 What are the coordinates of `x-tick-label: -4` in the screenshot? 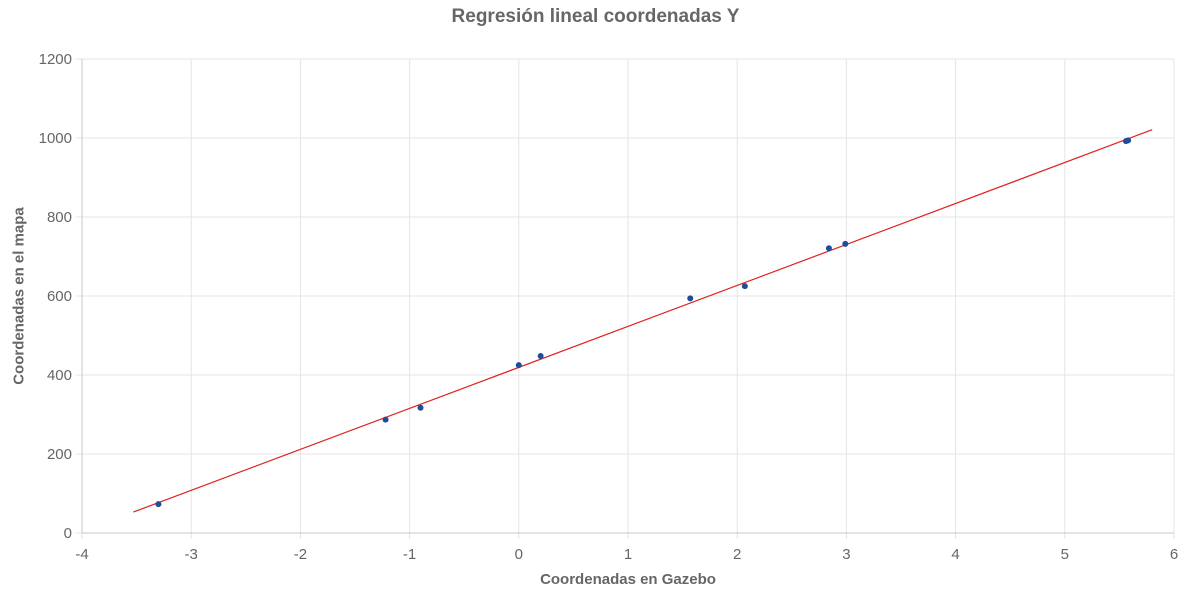 It's located at (81, 554).